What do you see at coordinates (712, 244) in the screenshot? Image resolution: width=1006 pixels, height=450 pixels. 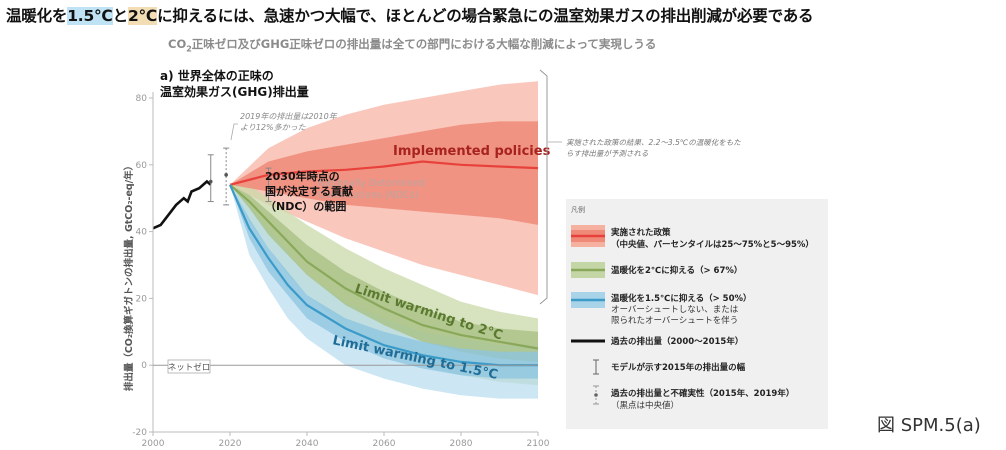 I see `legend-implemented-l2: （中央値、パーセンタイルは25〜75%と5〜95%）` at bounding box center [712, 244].